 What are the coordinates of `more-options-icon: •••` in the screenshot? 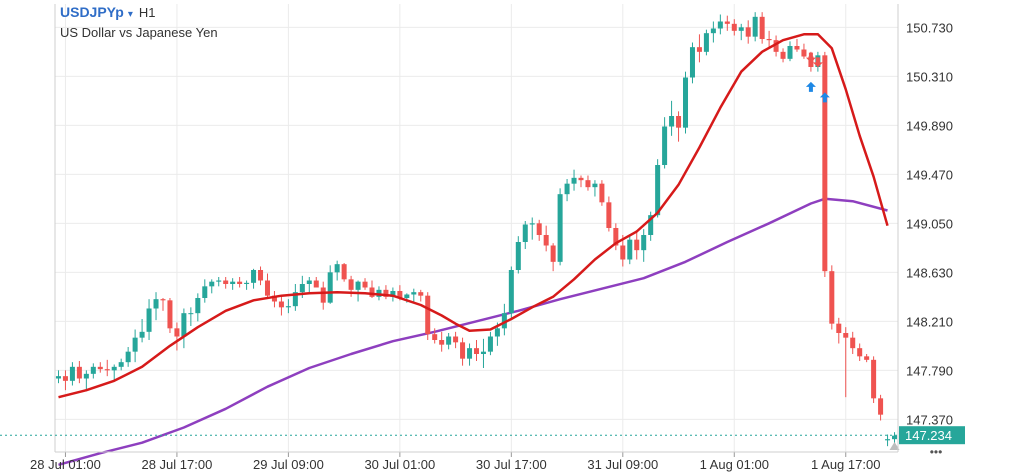 It's located at (936, 452).